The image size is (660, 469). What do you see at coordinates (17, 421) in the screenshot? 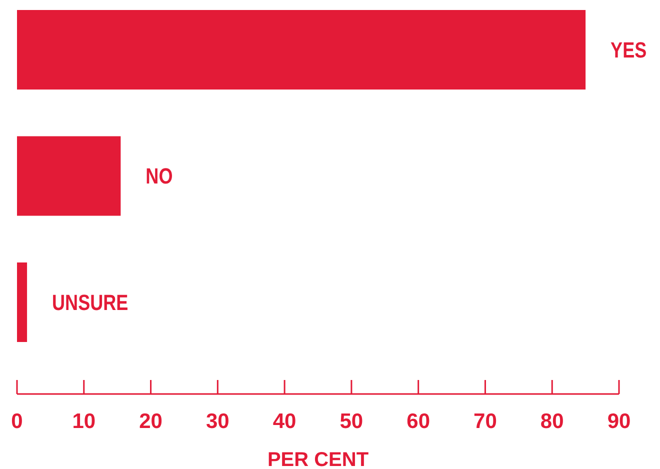
I see `x-tick-label: 0` at bounding box center [17, 421].